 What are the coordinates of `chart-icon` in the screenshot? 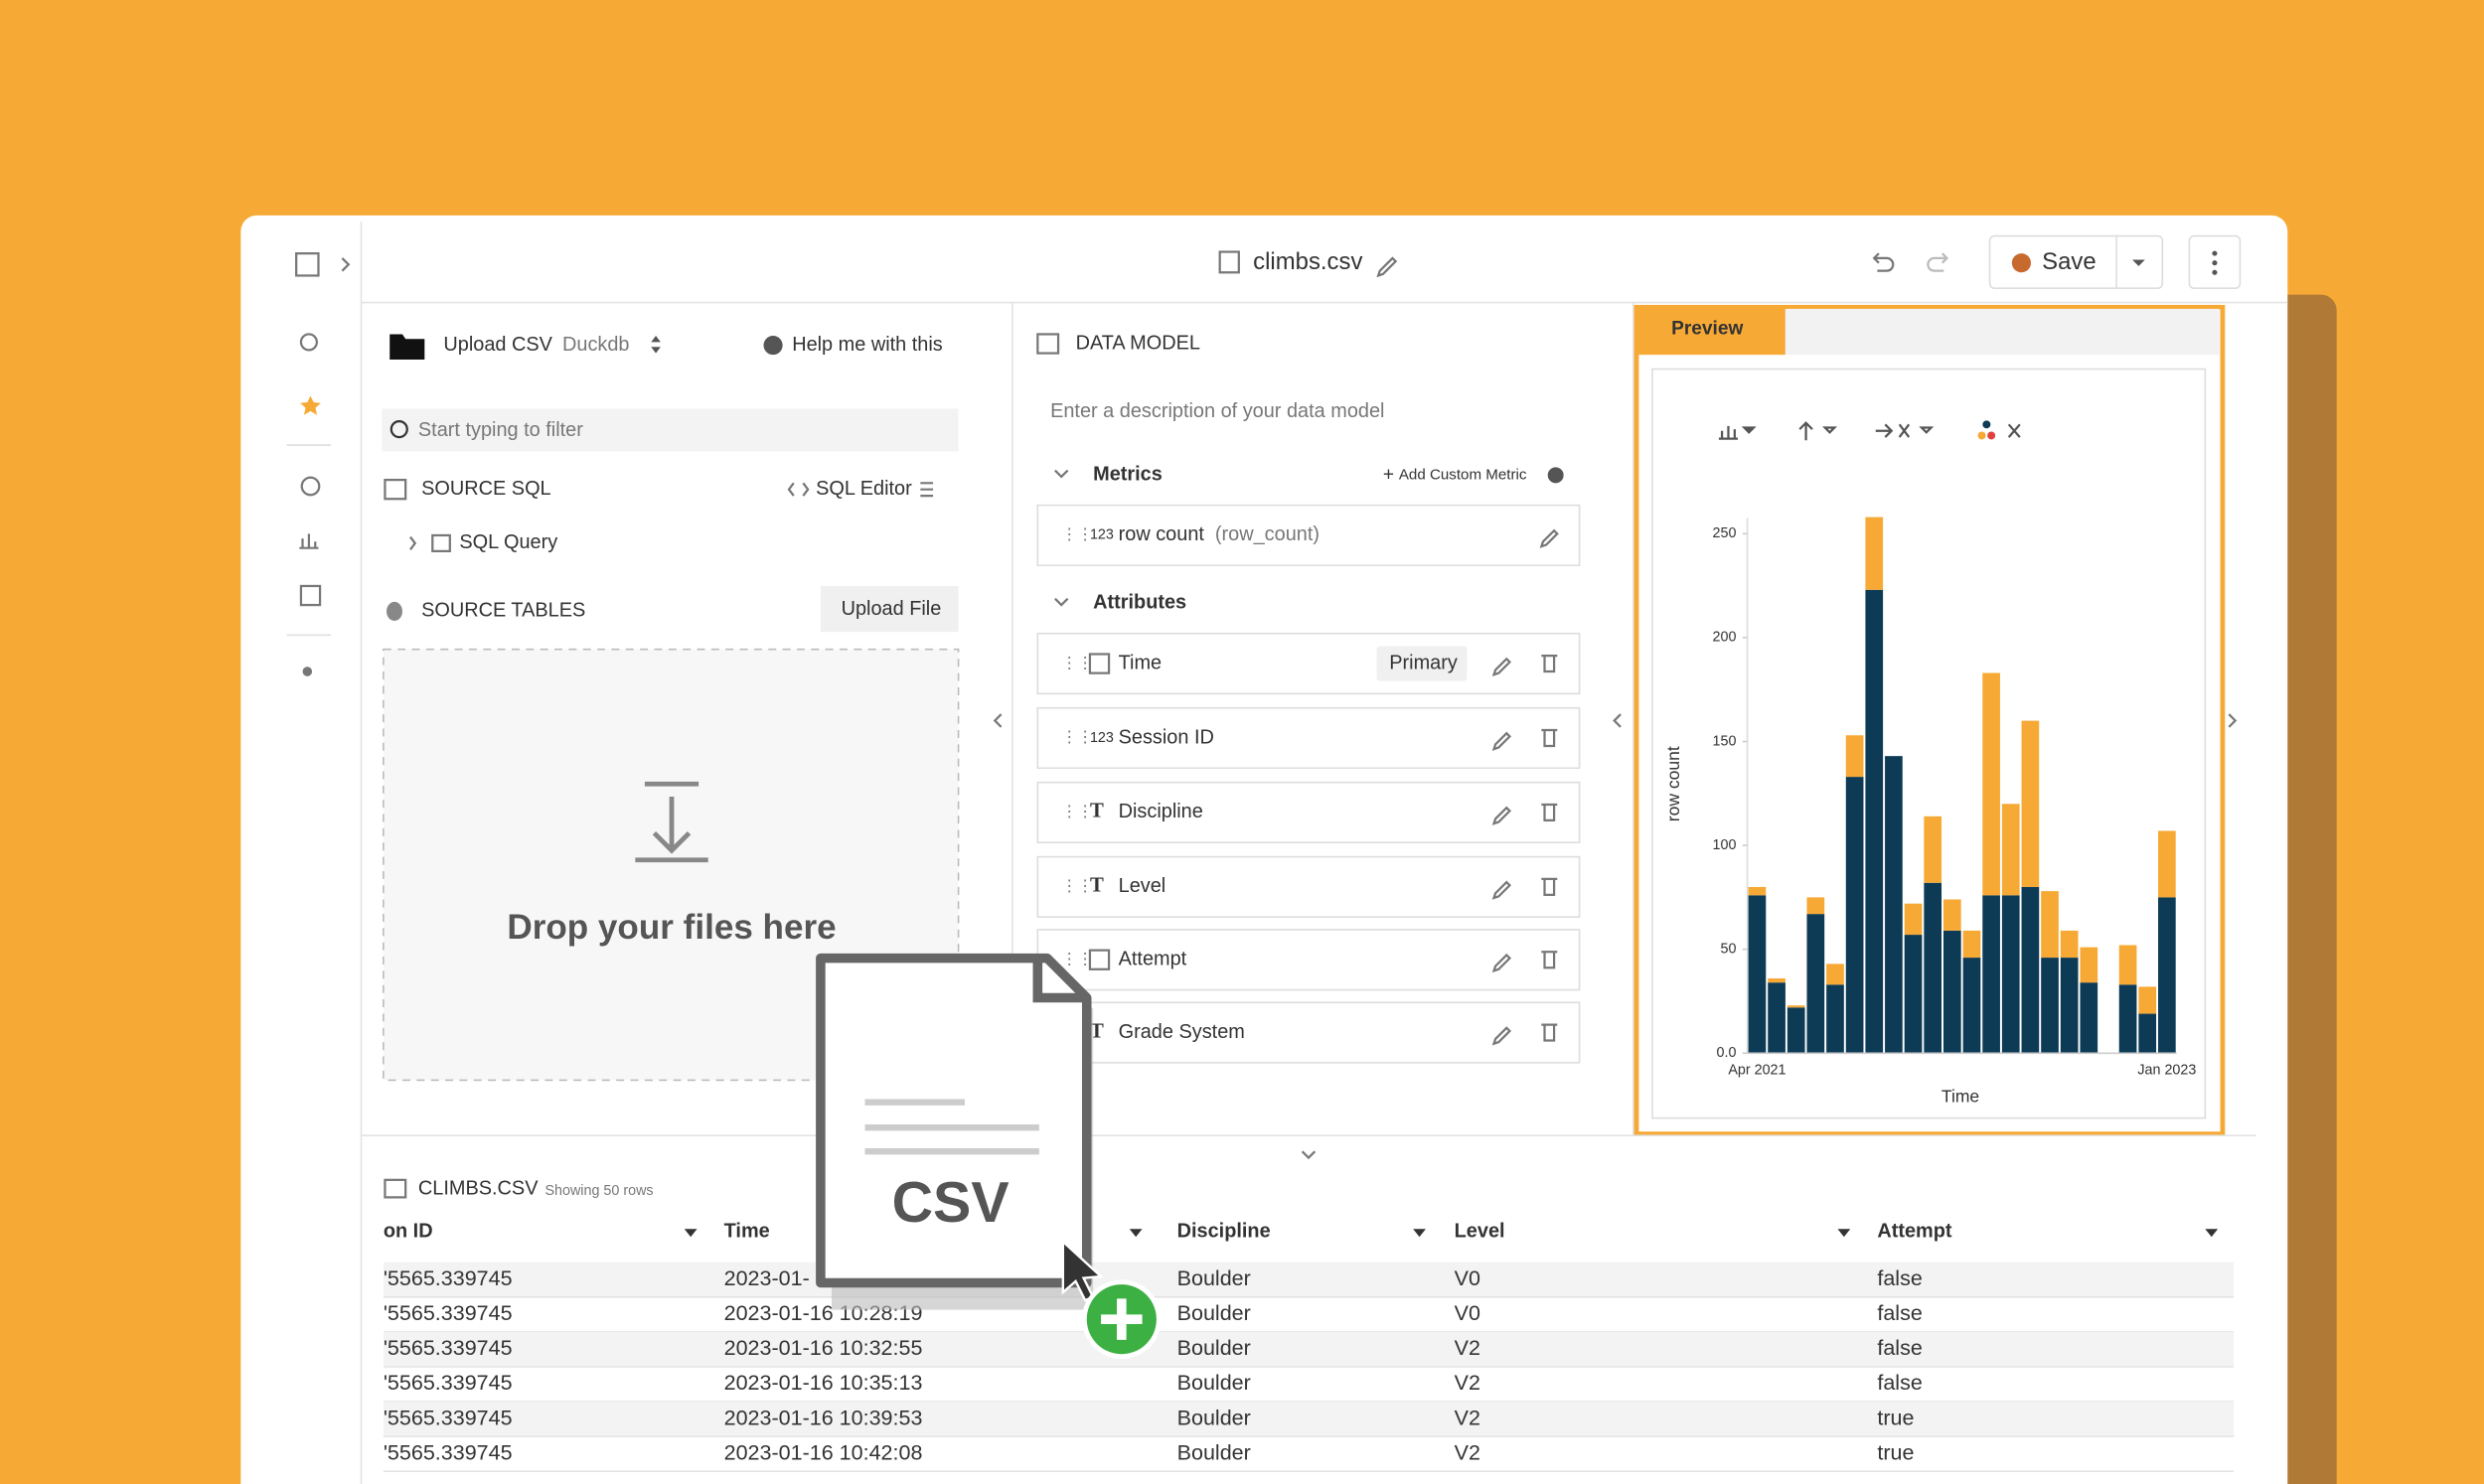 It's located at (309, 541).